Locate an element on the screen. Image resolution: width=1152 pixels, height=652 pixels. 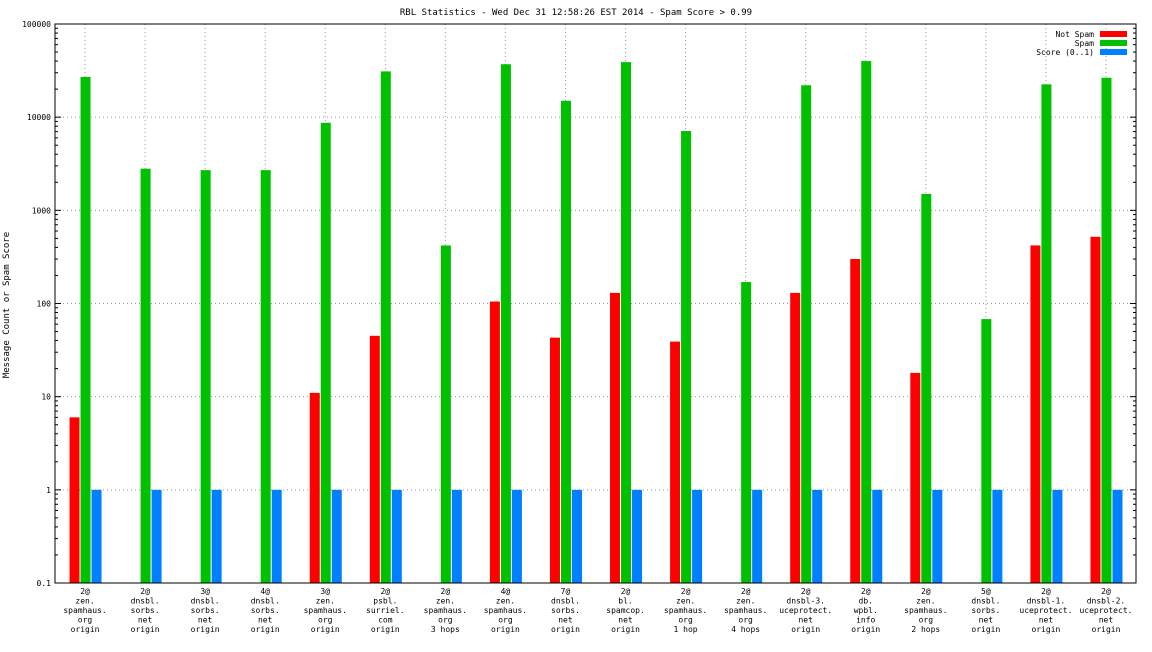
x-tick-label: dnsbl-2. is located at coordinates (1106, 601).